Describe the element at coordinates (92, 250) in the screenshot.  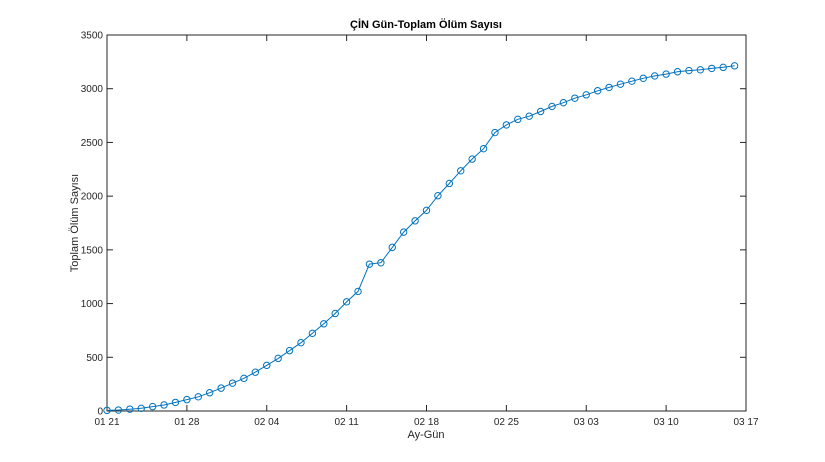
I see `y-tick-label: 1500` at that location.